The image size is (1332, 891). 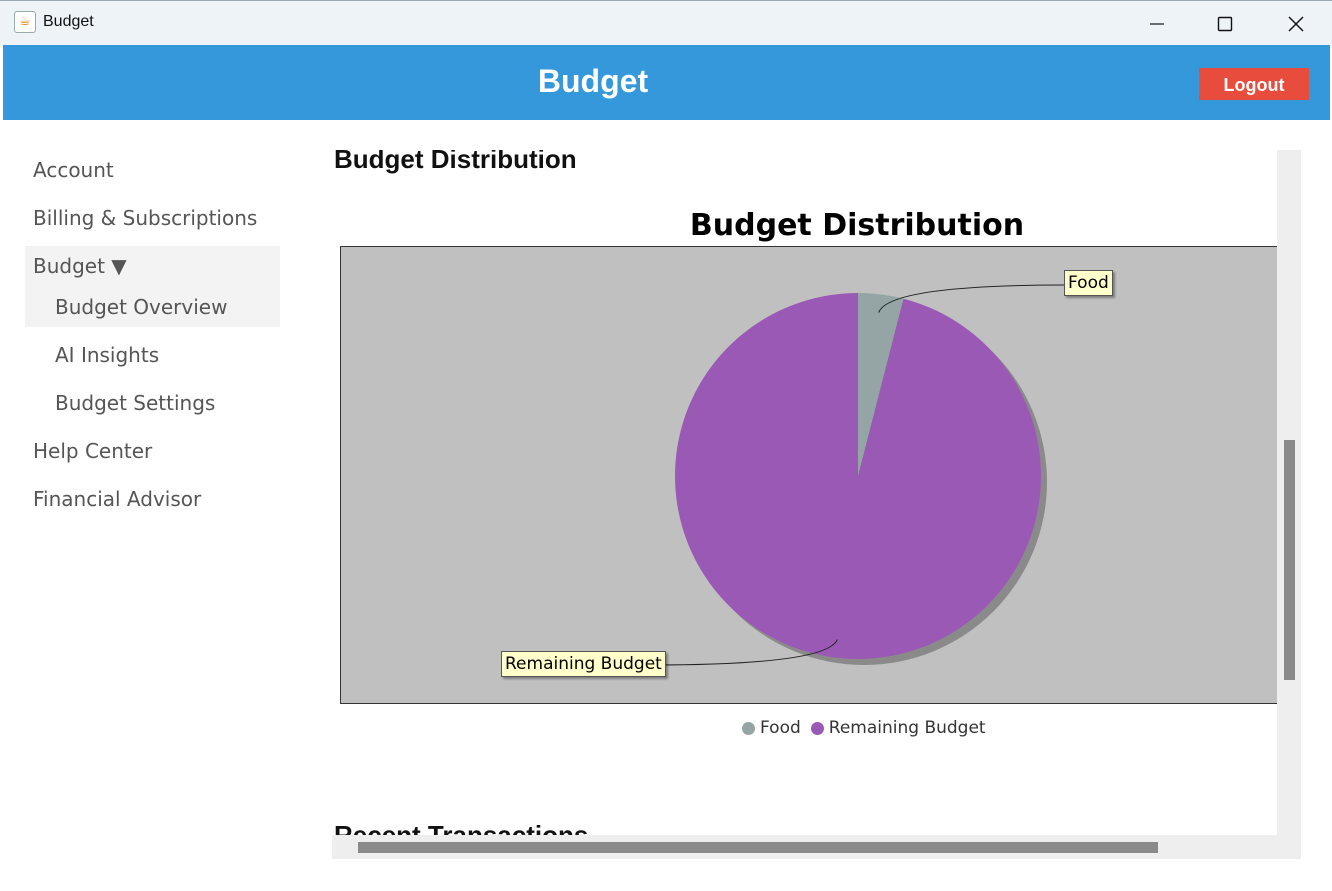 What do you see at coordinates (857, 225) in the screenshot?
I see `chart-title: Budget Distribution` at bounding box center [857, 225].